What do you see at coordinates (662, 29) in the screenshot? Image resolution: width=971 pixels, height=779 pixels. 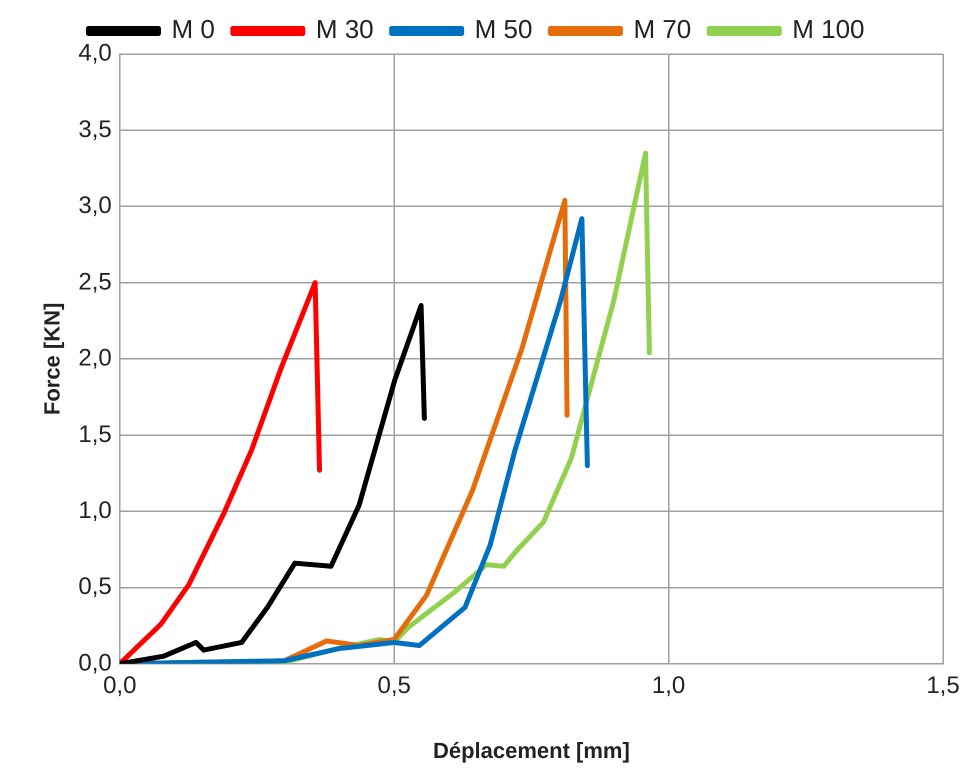 I see `legend-label: M 70` at bounding box center [662, 29].